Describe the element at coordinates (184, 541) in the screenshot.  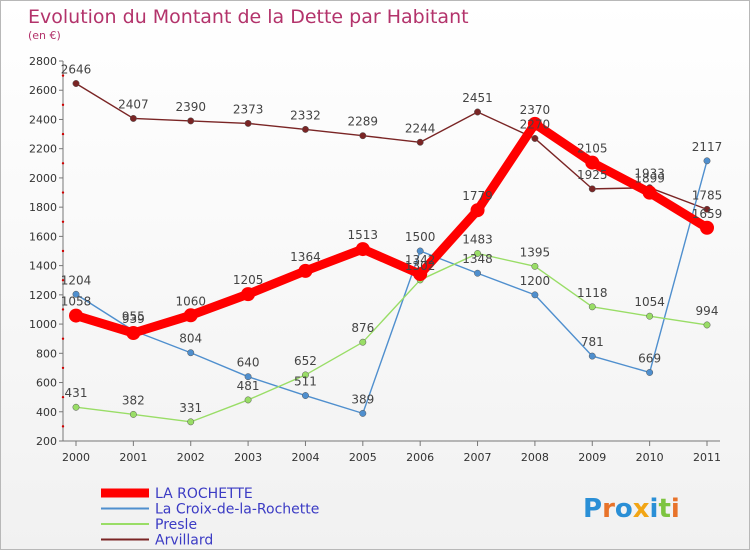
I see `legend-entry: Arvillard` at that location.